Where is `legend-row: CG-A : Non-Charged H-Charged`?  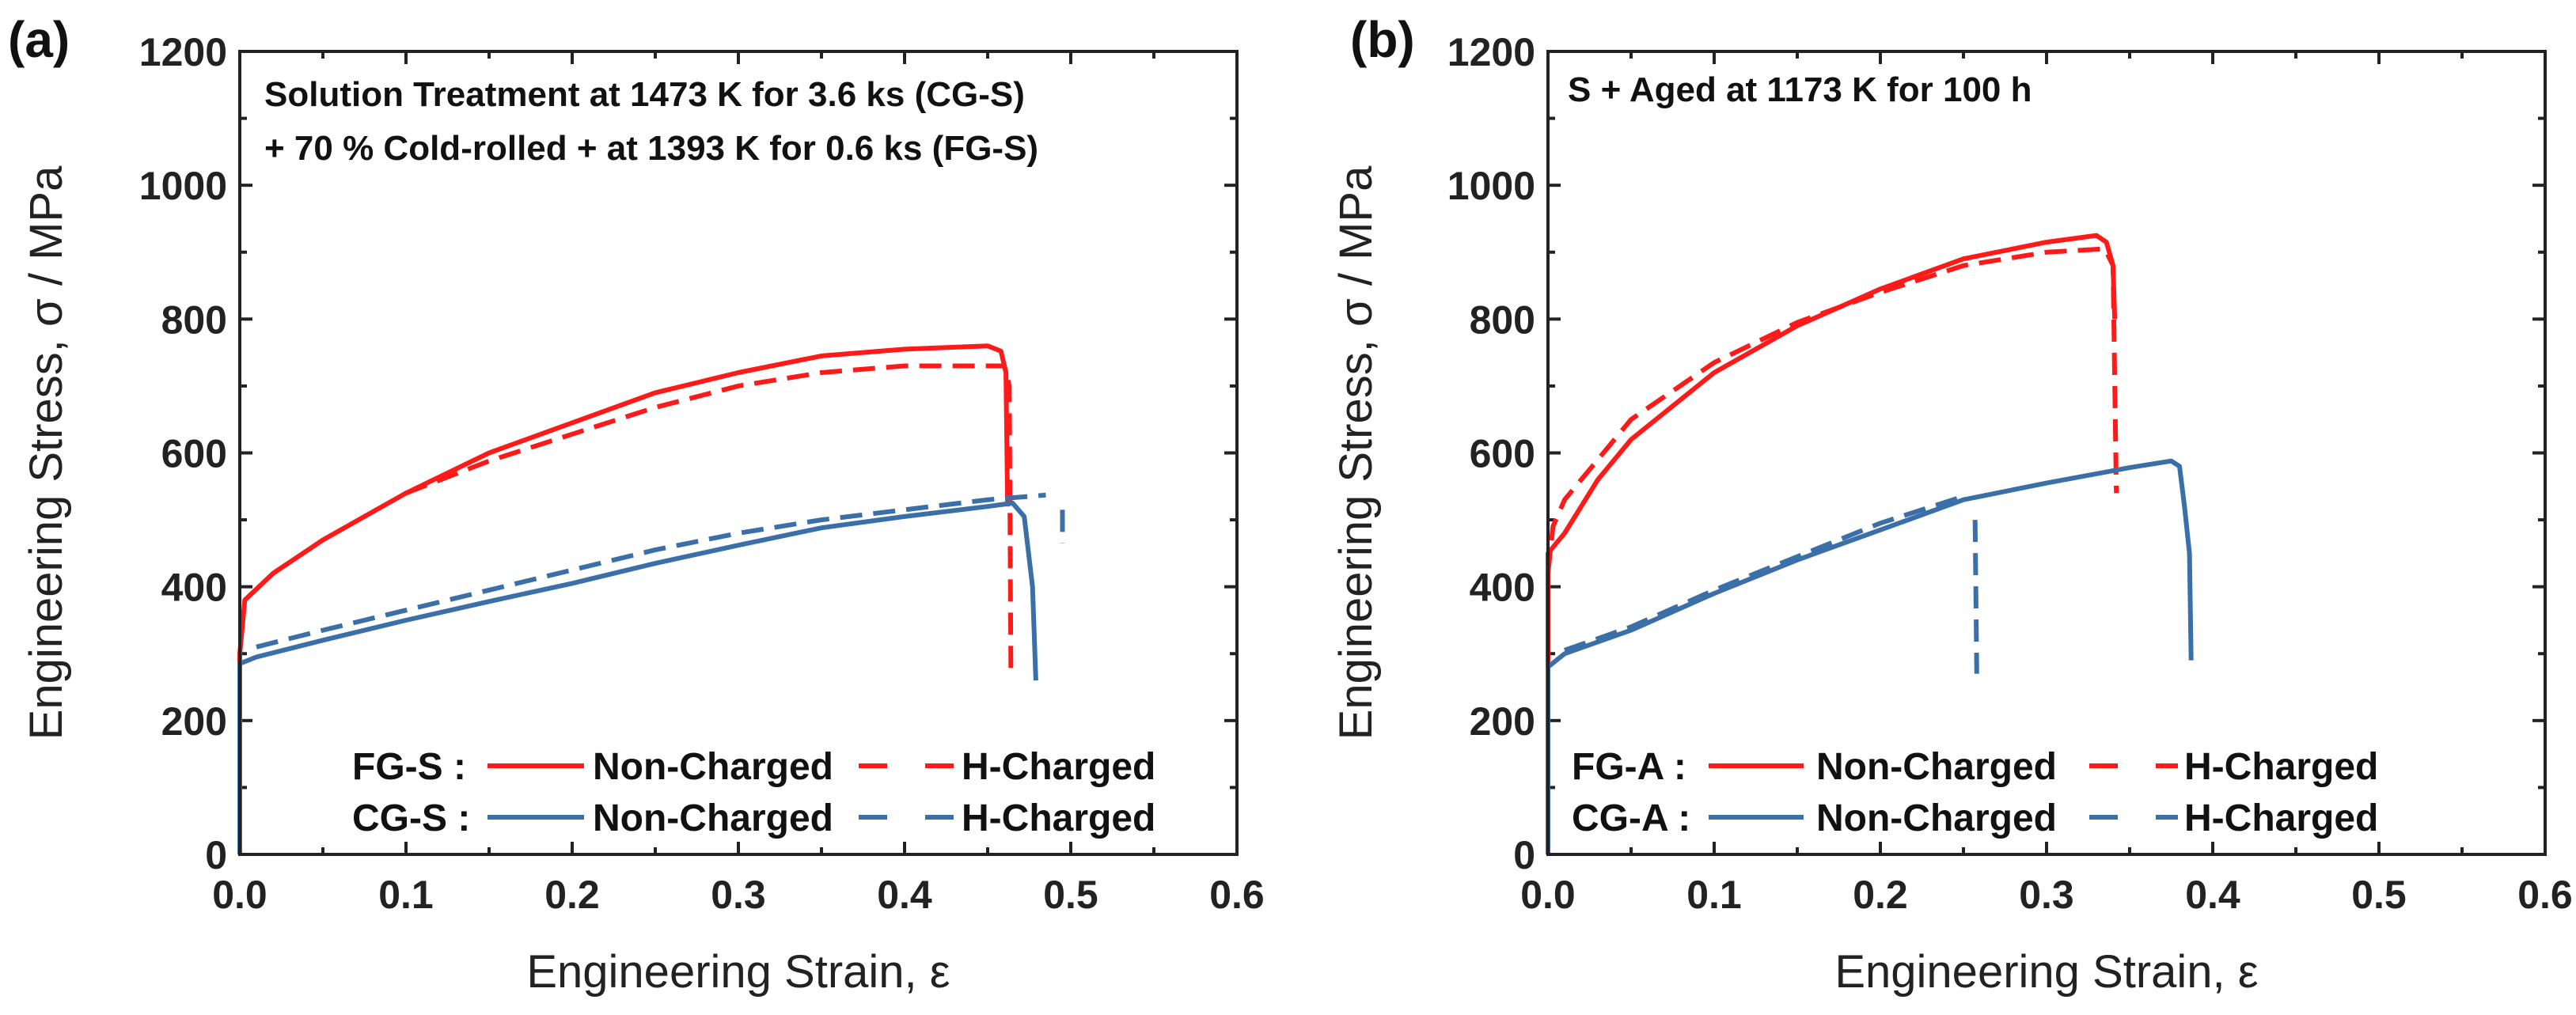
legend-row: CG-A : Non-Charged H-Charged is located at coordinates (1975, 818).